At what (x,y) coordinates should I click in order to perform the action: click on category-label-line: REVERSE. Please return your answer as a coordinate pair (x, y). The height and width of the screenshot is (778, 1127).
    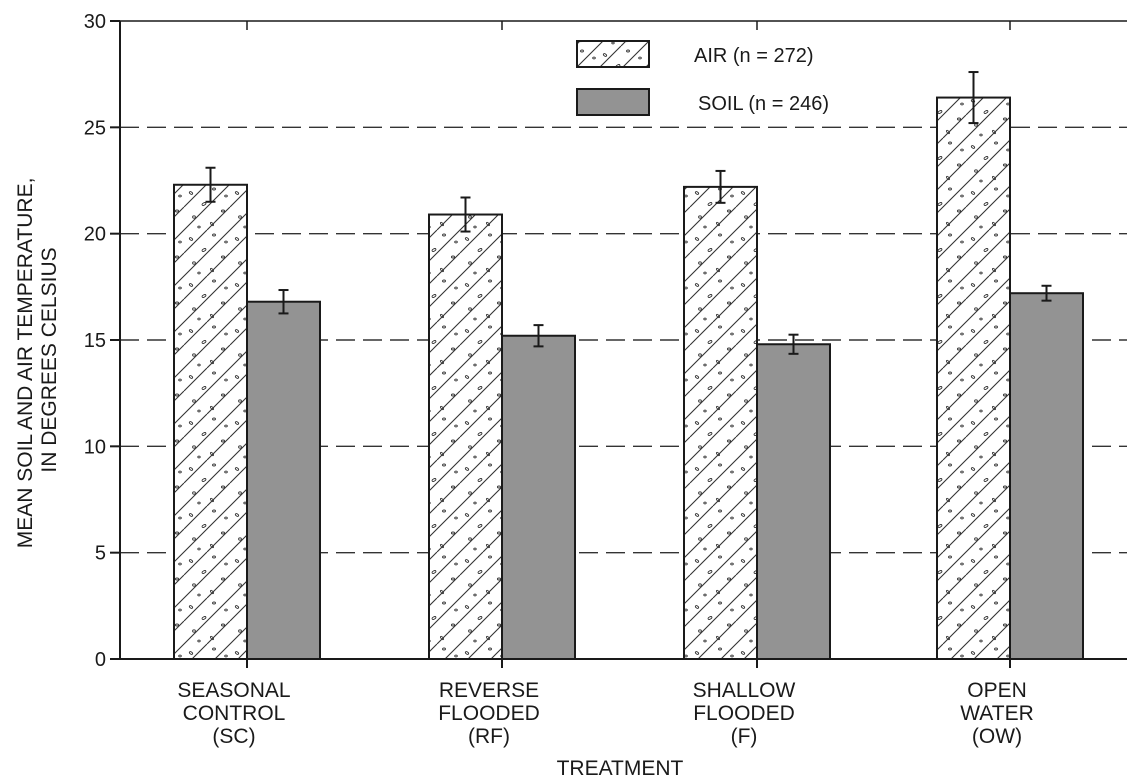
    Looking at the image, I should click on (489, 690).